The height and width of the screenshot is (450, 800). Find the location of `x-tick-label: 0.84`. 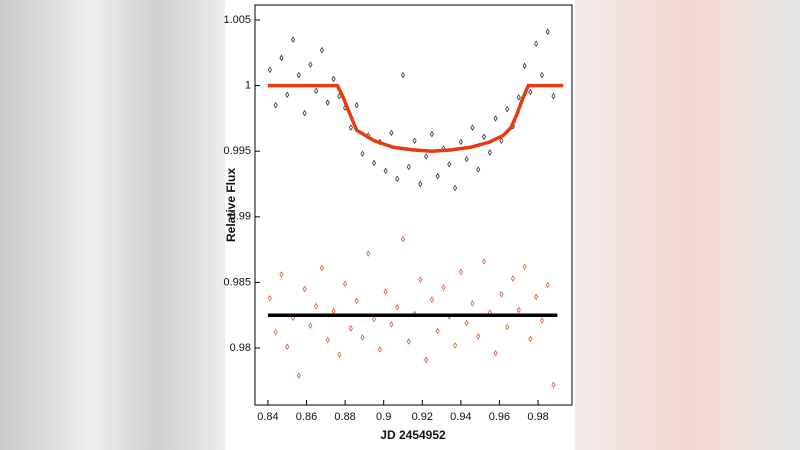

x-tick-label: 0.84 is located at coordinates (267, 417).